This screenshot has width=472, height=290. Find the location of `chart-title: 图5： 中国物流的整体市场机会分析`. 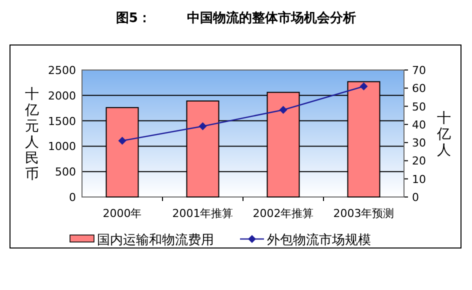

chart-title: 图5： 中国物流的整体市场机会分析 is located at coordinates (236, 18).